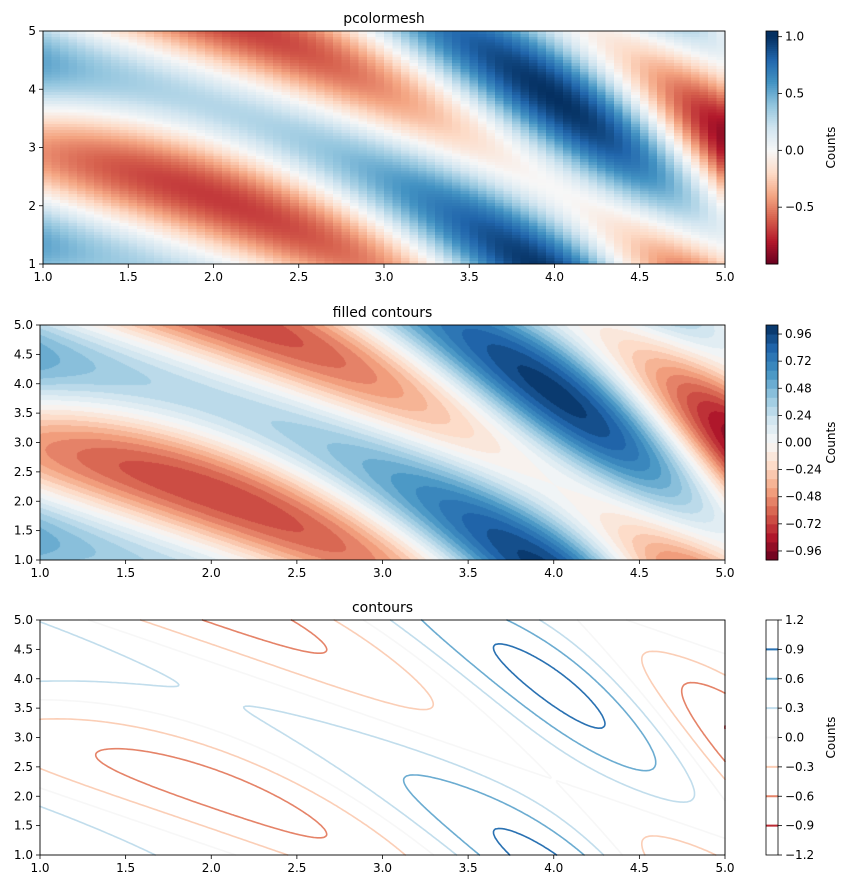  I want to click on x-tick-label: 1.5, so click(125, 868).